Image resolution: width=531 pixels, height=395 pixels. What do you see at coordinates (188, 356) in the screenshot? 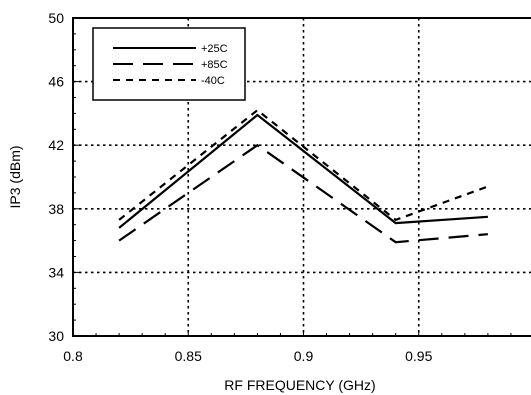
I see `x-tick-label: 0.85` at bounding box center [188, 356].